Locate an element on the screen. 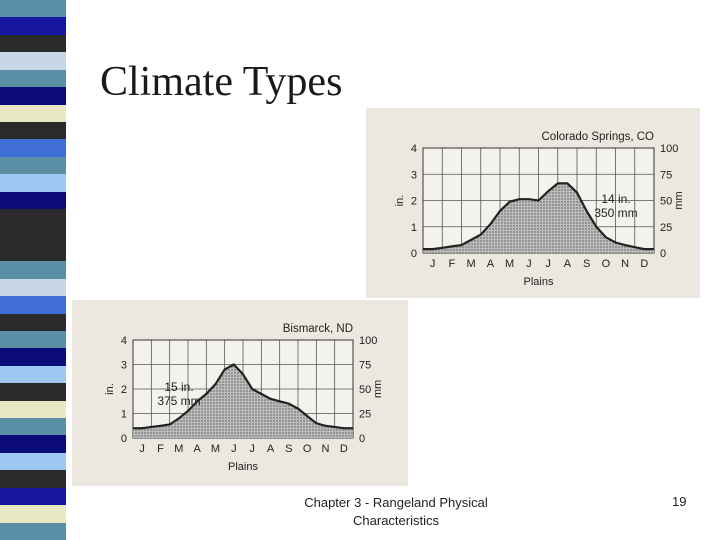  footer-line-1: Chapter 3 - Rangeland Physical is located at coordinates (396, 502).